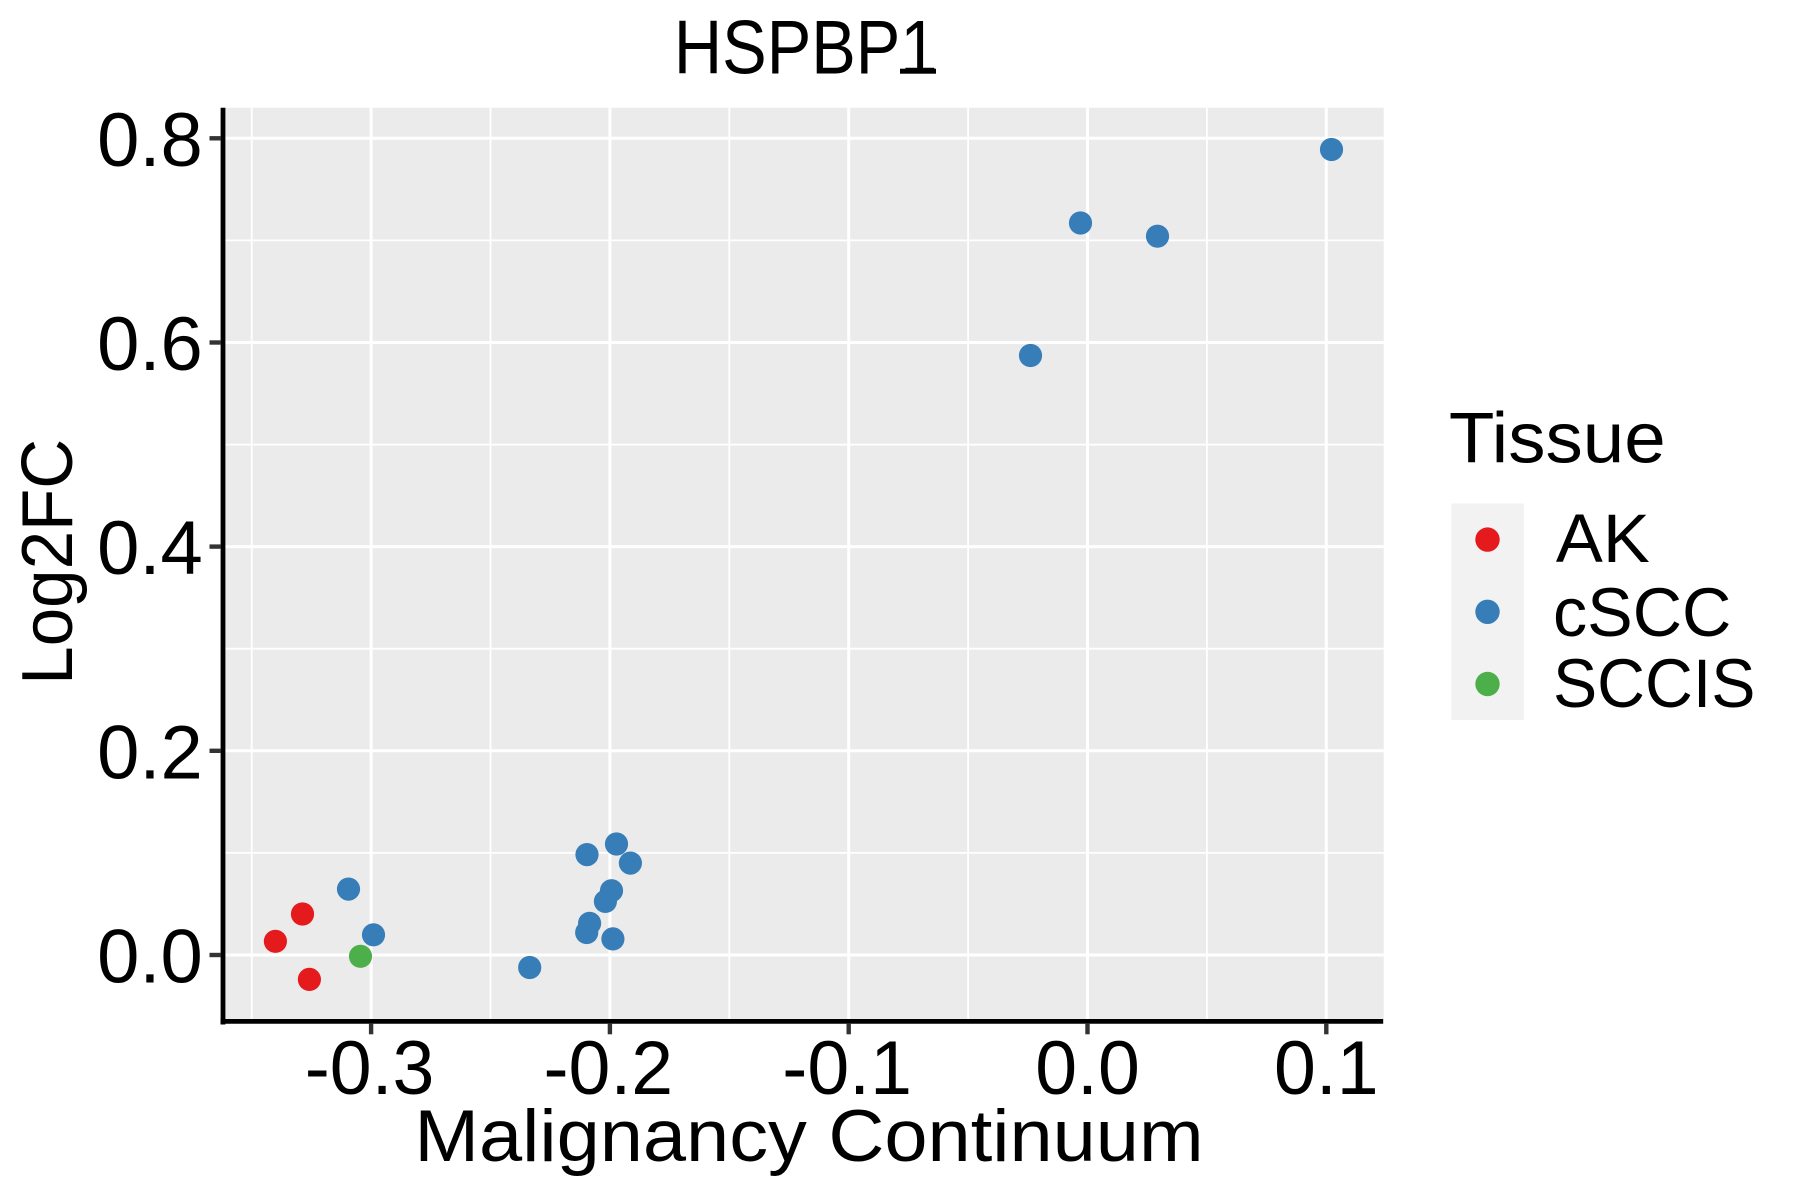 This screenshot has height=1200, width=1800. I want to click on svg-text: 0.1, so click(1326, 1069).